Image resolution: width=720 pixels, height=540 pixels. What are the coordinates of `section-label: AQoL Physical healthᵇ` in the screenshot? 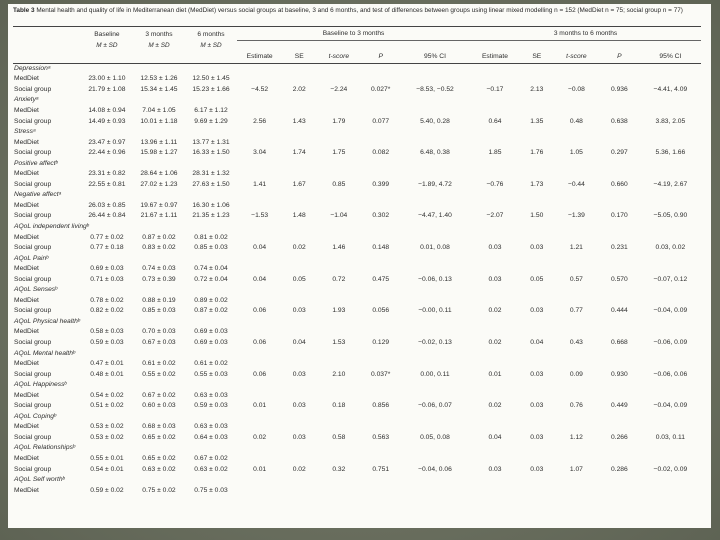 It's located at (47, 321).